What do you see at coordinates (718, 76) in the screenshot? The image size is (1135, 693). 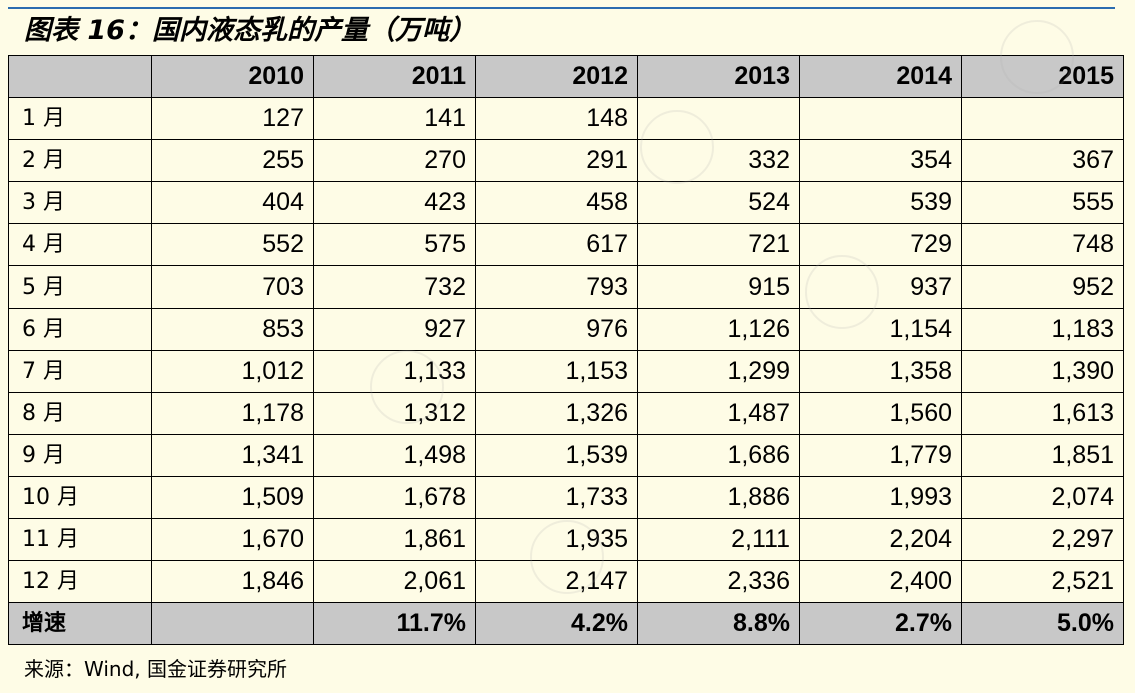 I see `header-year-cell: 2013` at bounding box center [718, 76].